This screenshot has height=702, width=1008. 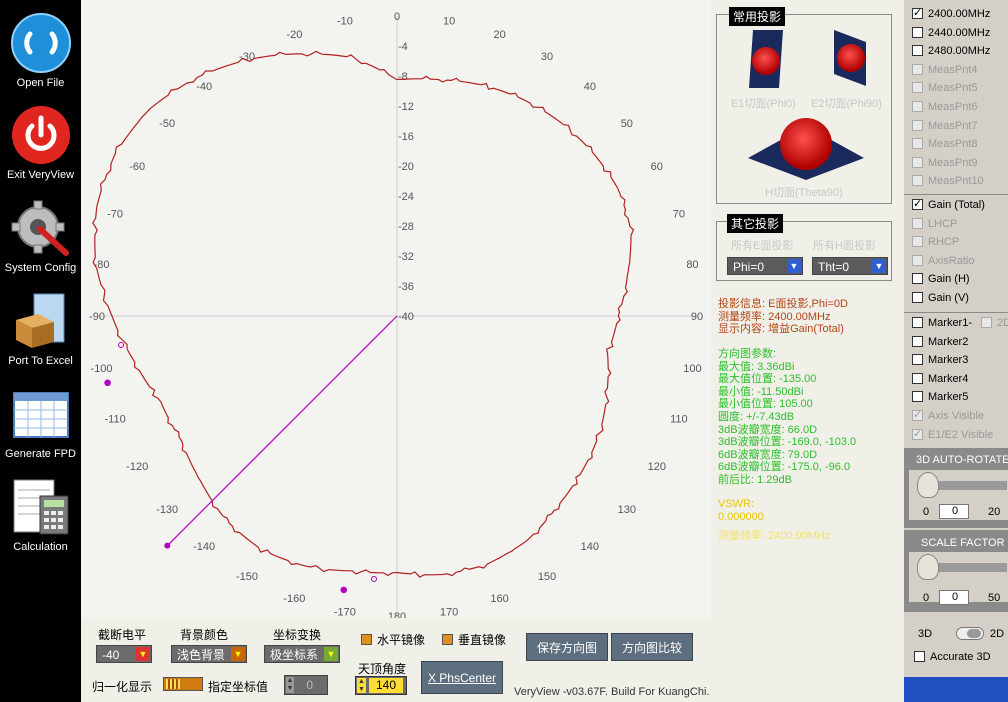 I want to click on marker-option: Marker1-, so click(x=942, y=323).